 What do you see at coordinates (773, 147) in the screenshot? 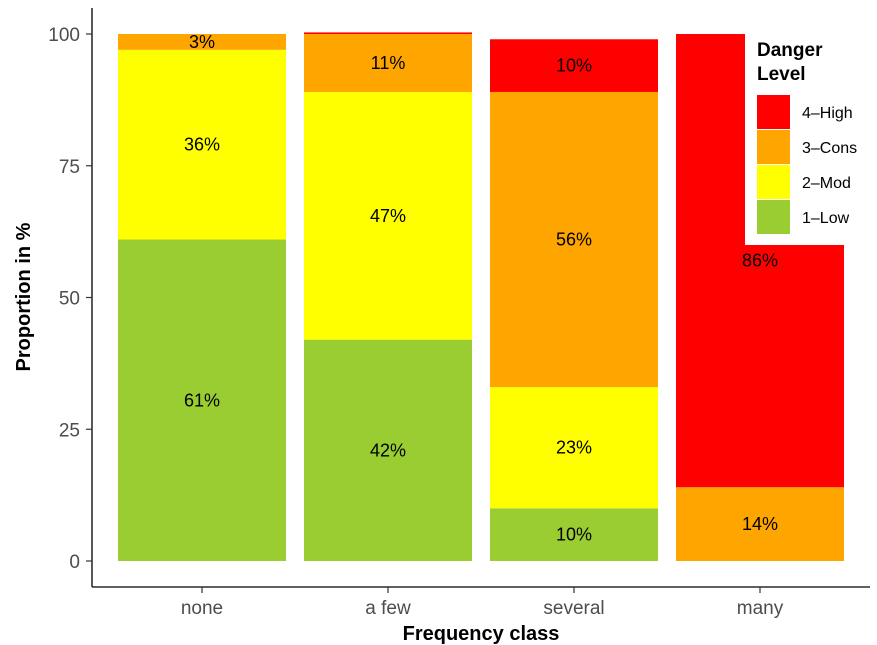
I see `legend-key-3-cons` at bounding box center [773, 147].